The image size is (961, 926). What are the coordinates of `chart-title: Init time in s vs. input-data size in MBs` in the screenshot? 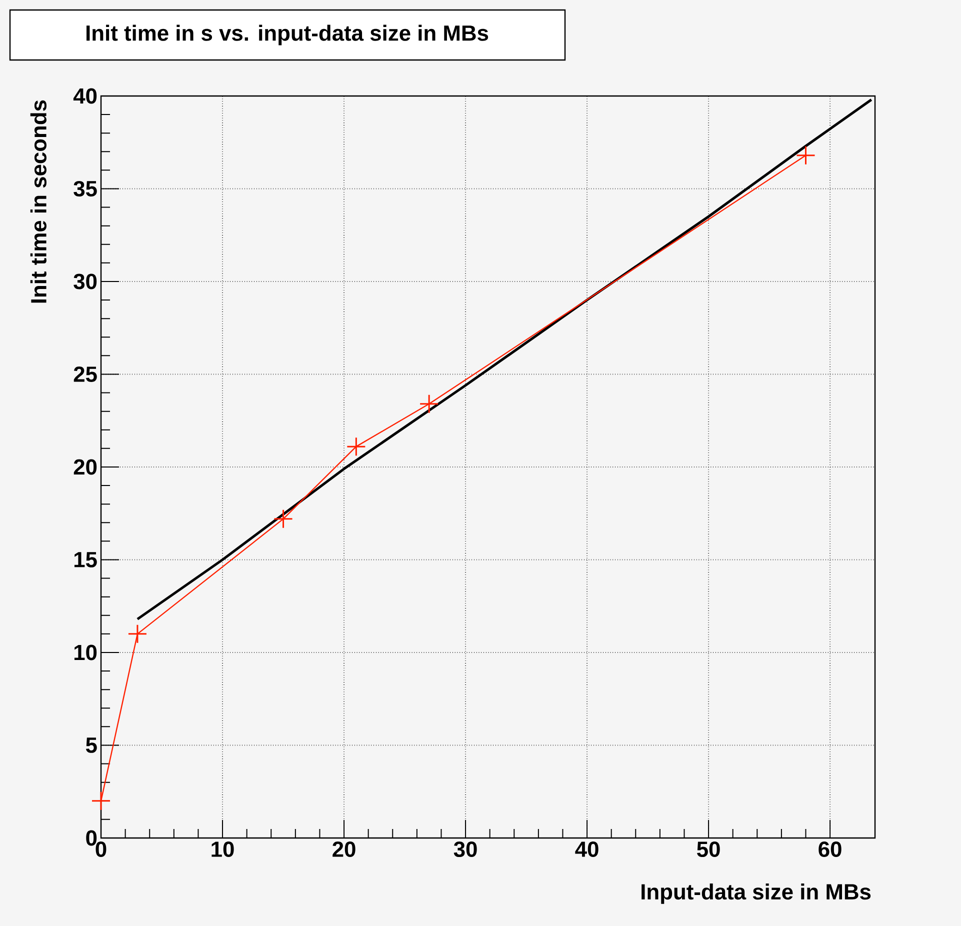 It's located at (287, 35).